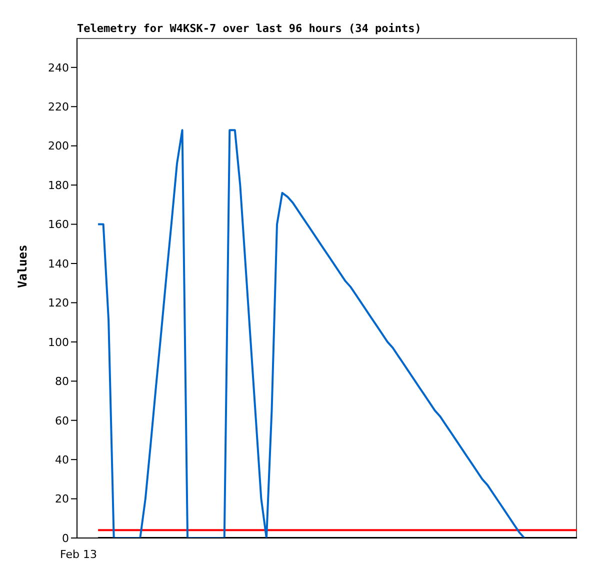 This screenshot has width=597, height=579. Describe the element at coordinates (249, 28) in the screenshot. I see `chart-title: Telemetry for W4KSK-7 over last 96 hours (34 points)` at that location.